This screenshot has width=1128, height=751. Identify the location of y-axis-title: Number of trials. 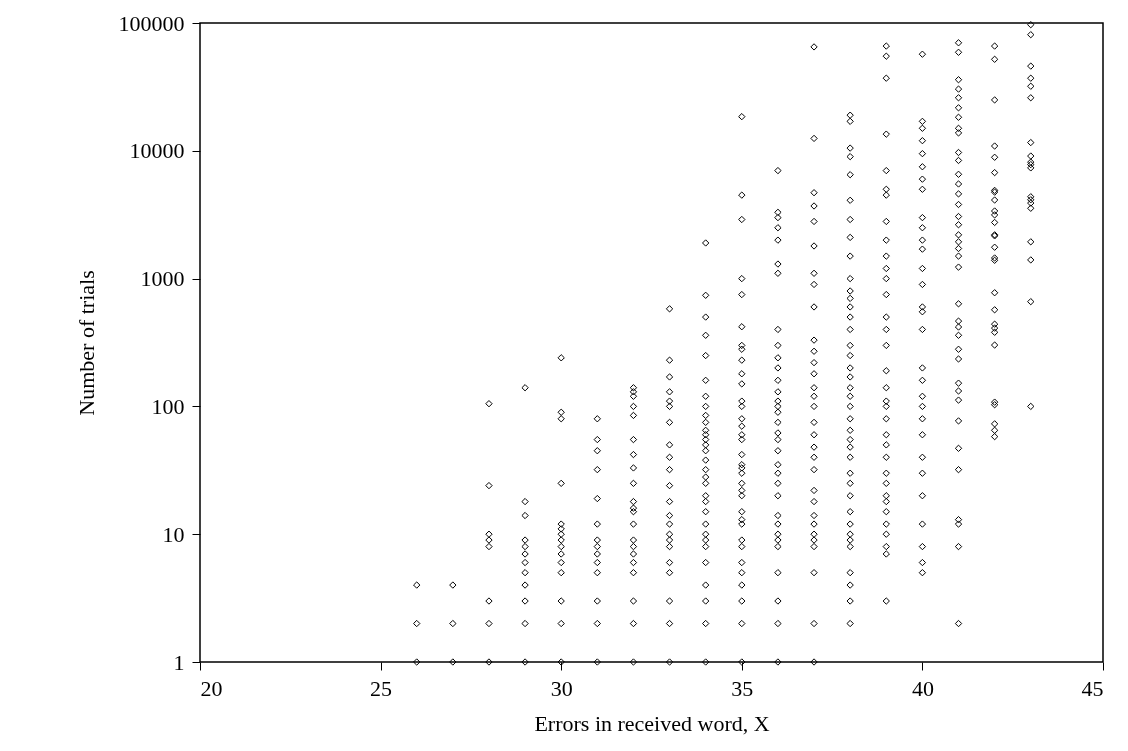
(86, 343).